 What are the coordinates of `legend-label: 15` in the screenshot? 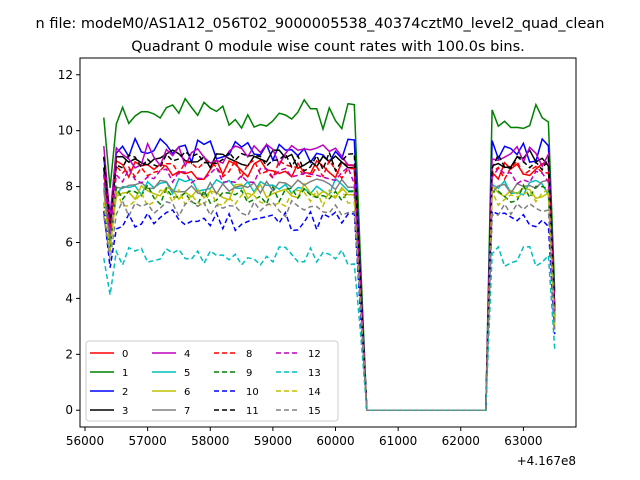 It's located at (314, 411).